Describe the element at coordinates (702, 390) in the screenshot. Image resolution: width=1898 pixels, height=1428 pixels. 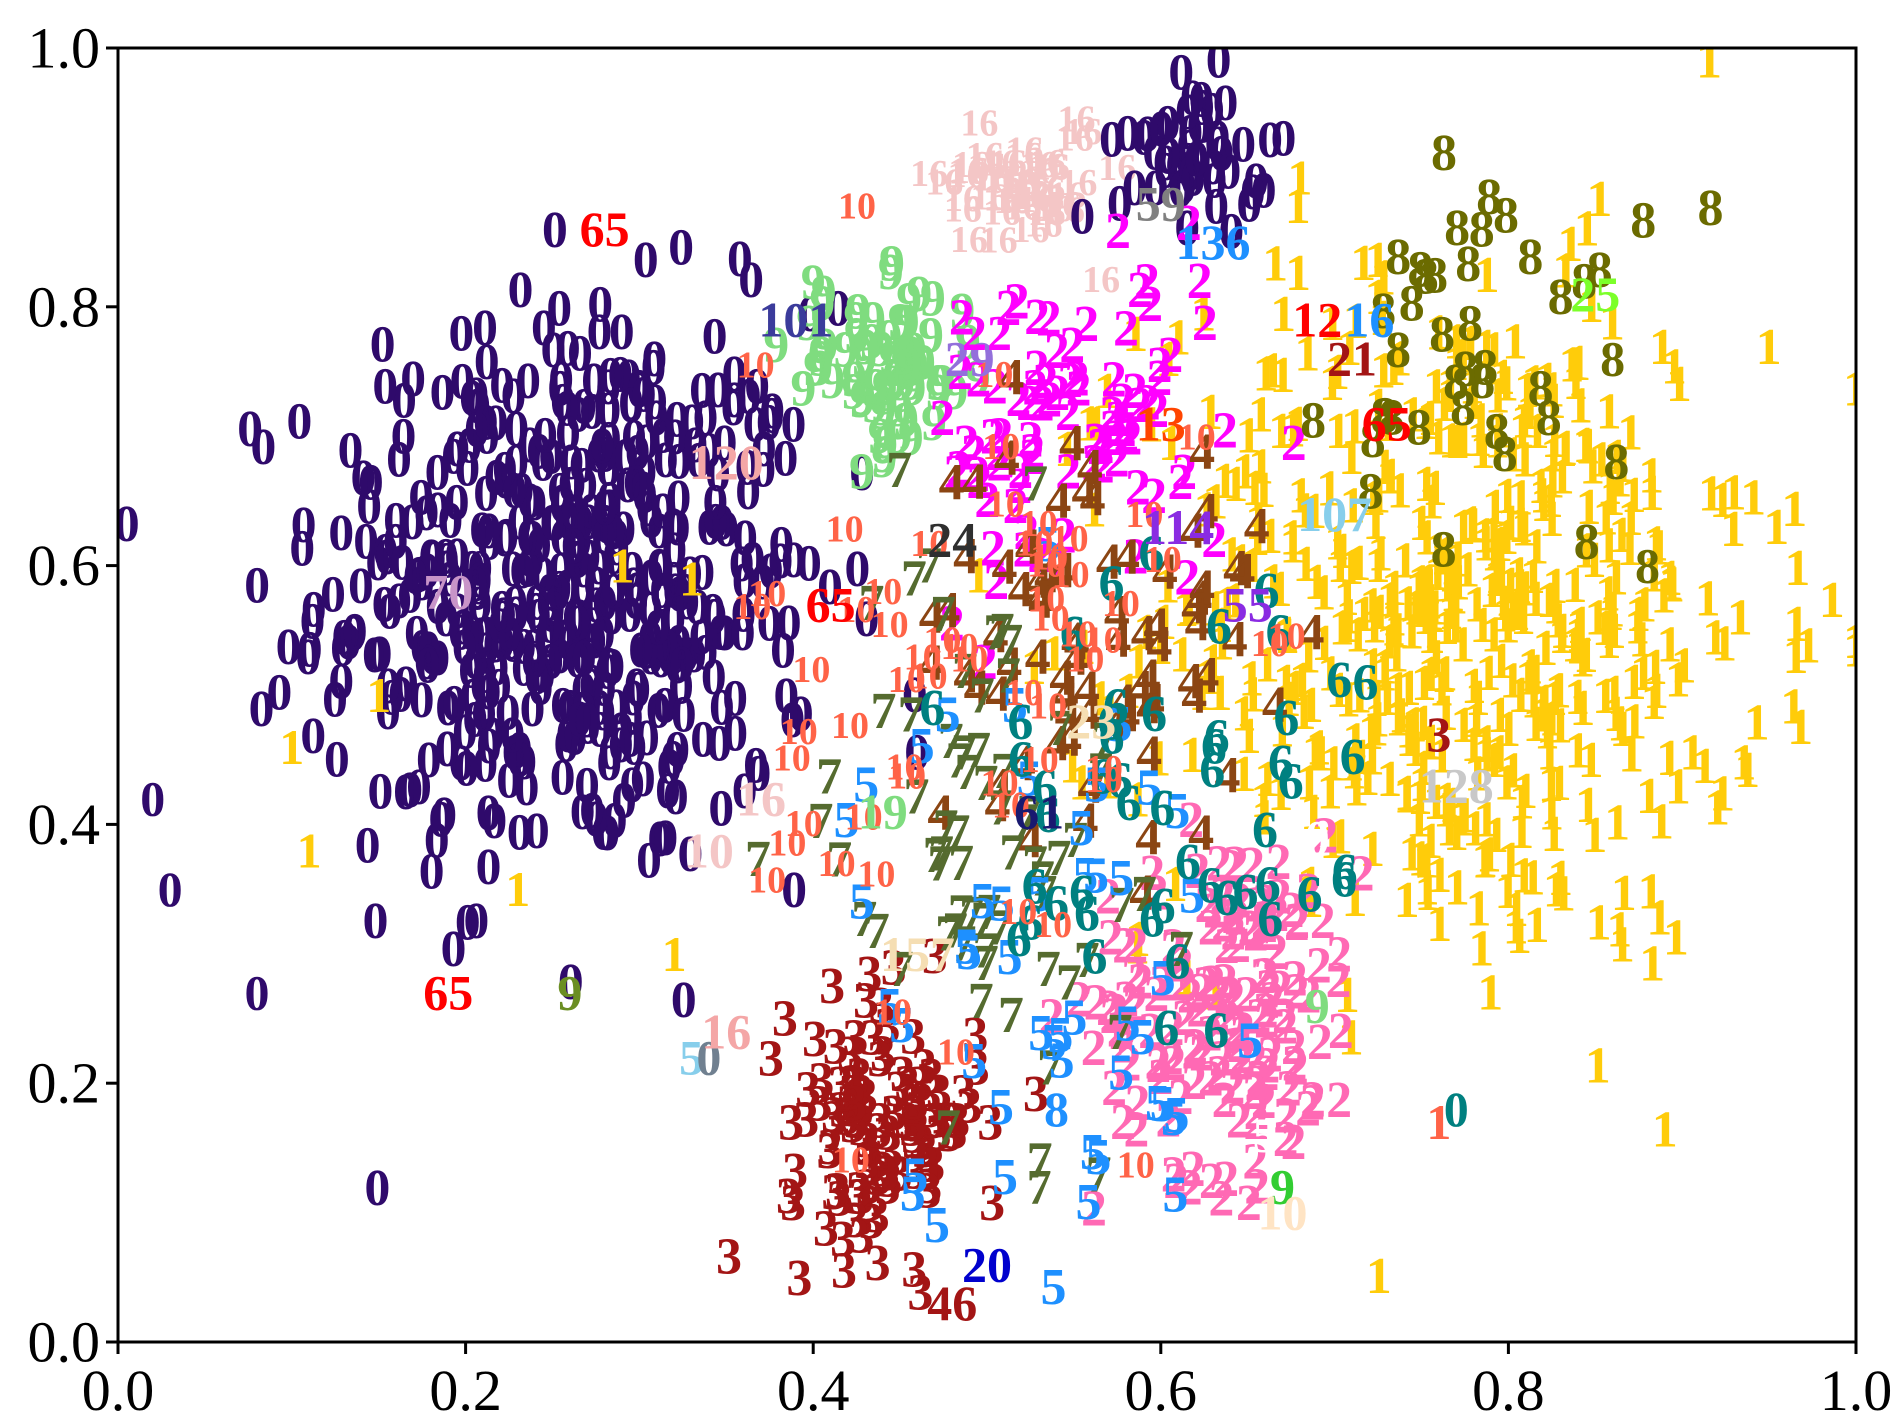
I see `scatter-point-0-163: 0` at that location.